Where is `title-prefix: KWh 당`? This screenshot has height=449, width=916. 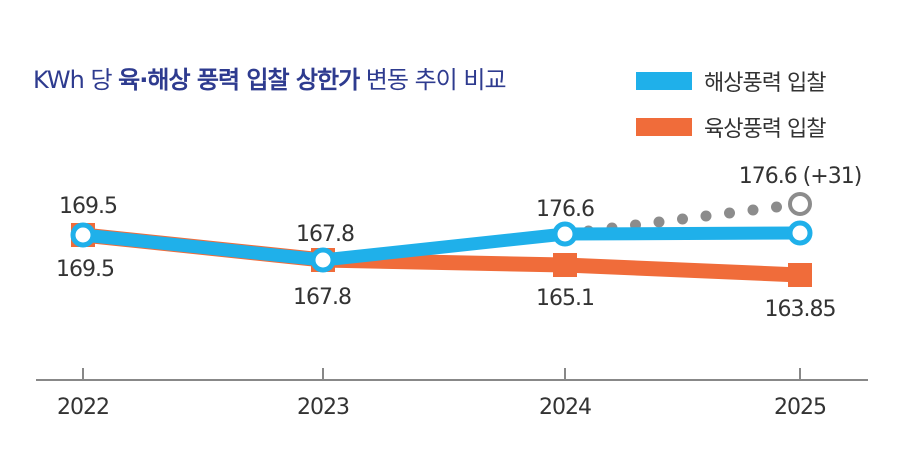
title-prefix: KWh 당 is located at coordinates (76, 80).